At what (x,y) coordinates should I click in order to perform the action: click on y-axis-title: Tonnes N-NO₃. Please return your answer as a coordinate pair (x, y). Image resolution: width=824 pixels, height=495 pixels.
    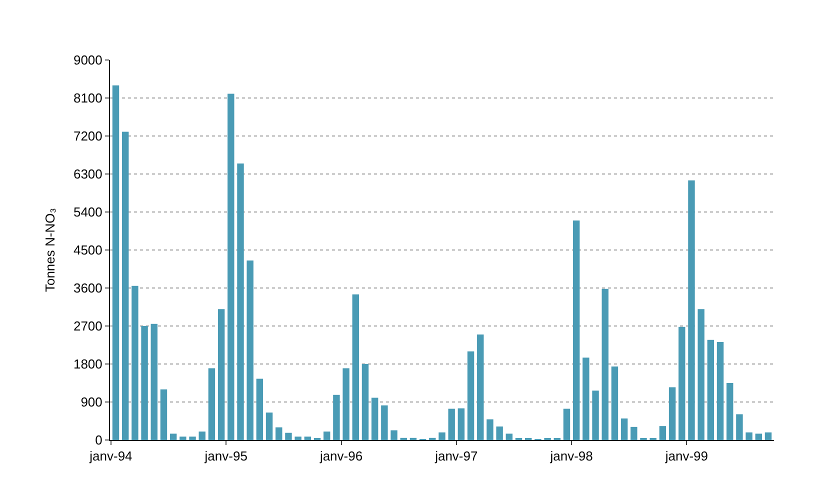
    Looking at the image, I should click on (50, 250).